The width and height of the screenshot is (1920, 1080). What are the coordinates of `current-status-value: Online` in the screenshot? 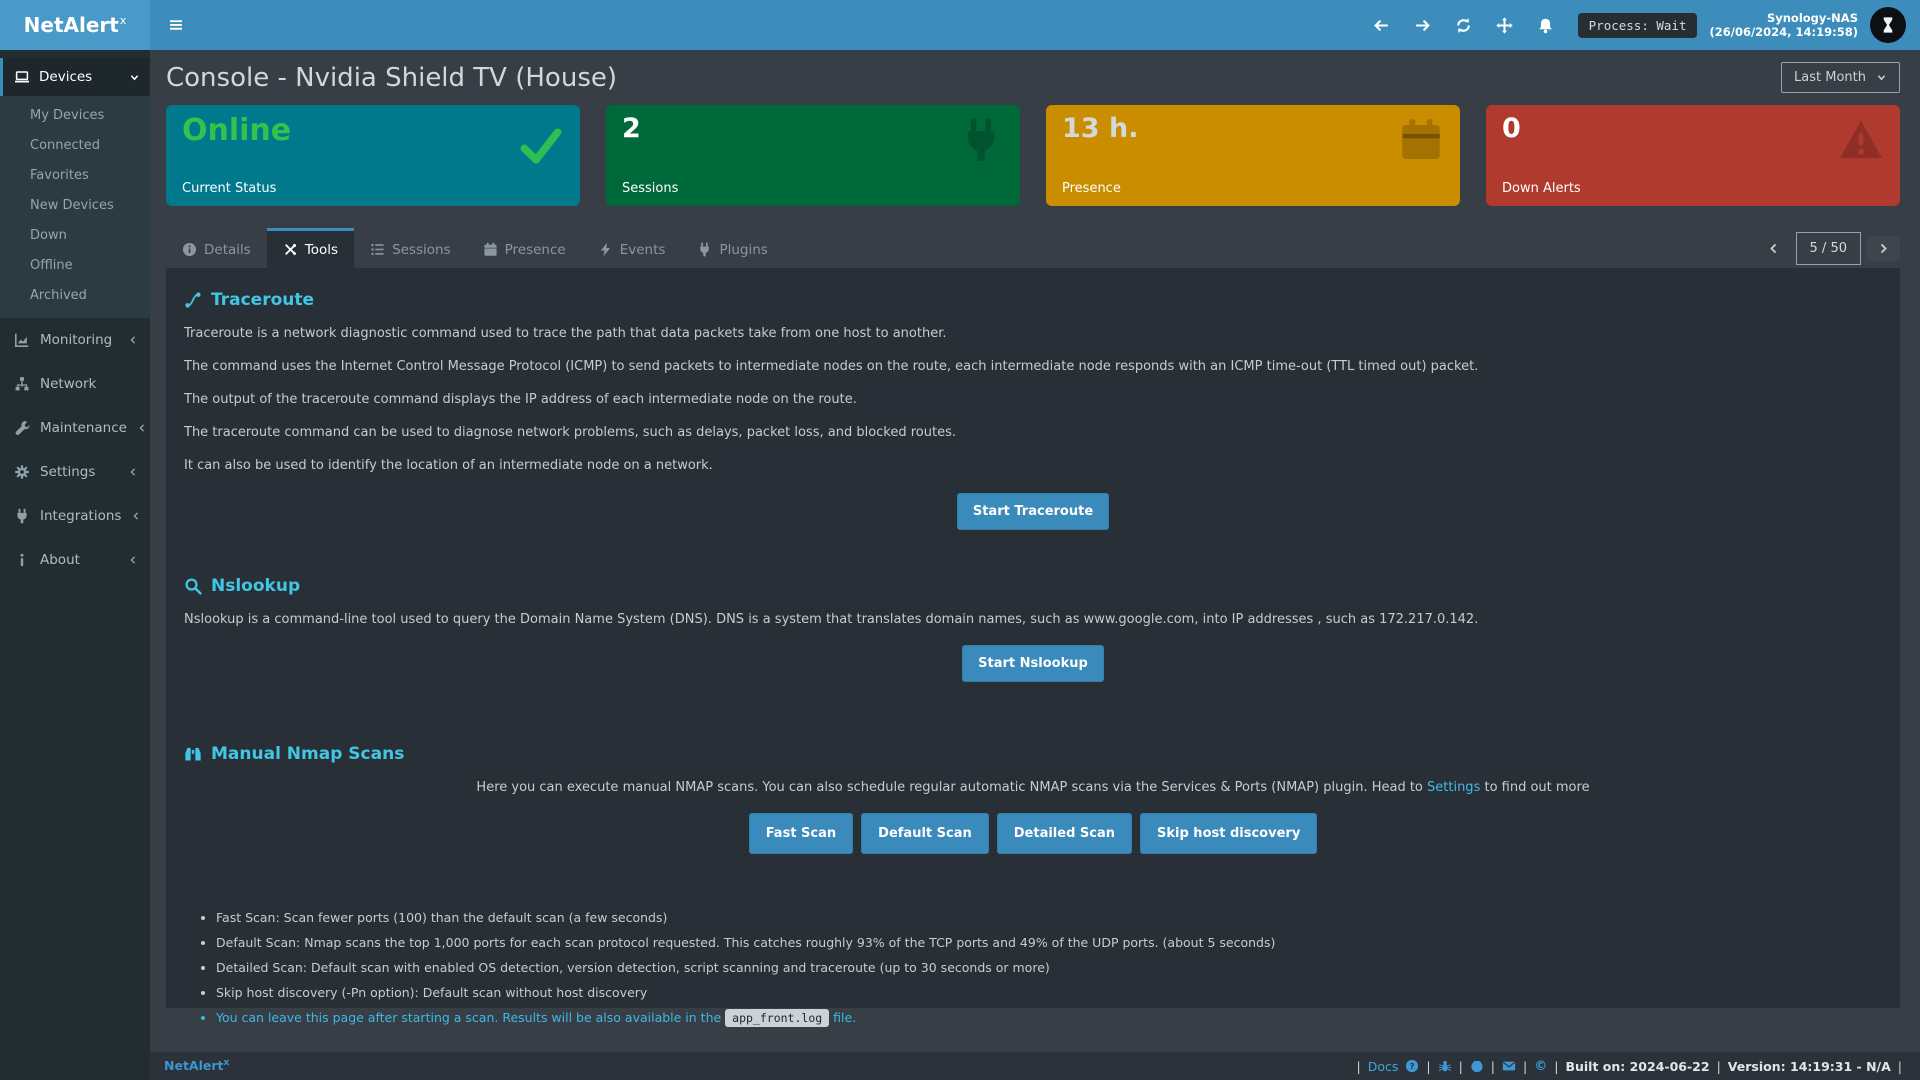 It's located at (237, 130).